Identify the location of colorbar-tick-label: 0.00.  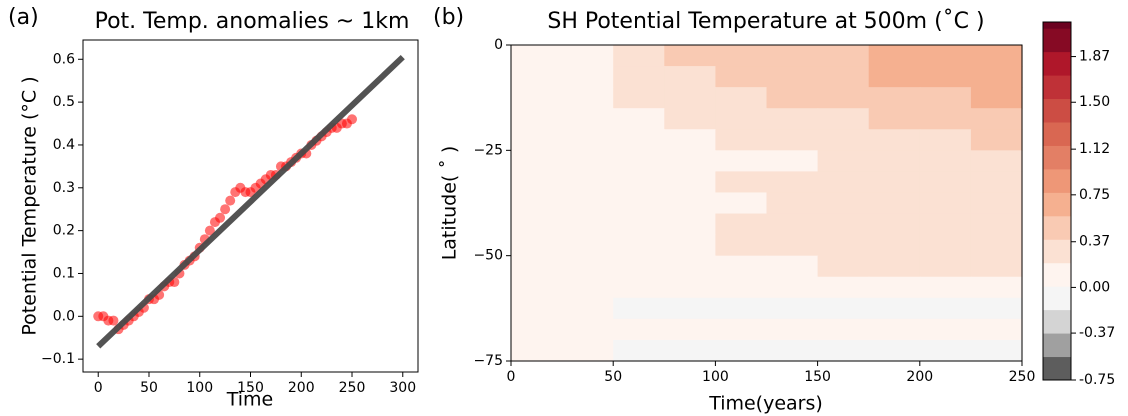
(1094, 287).